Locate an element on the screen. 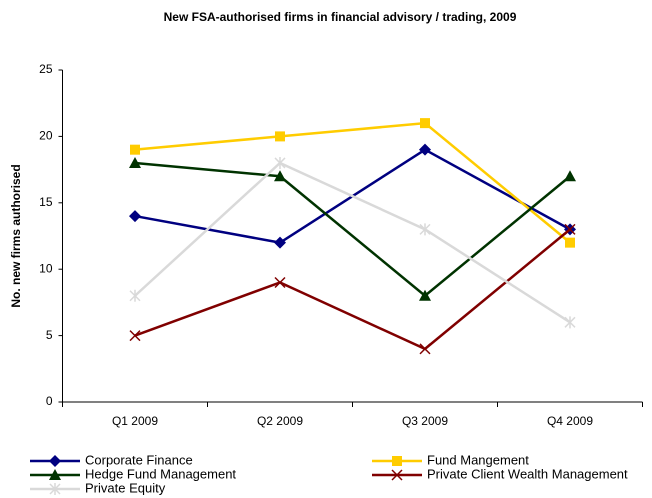 The height and width of the screenshot is (498, 652). y-tick-label: 25 is located at coordinates (46, 69).